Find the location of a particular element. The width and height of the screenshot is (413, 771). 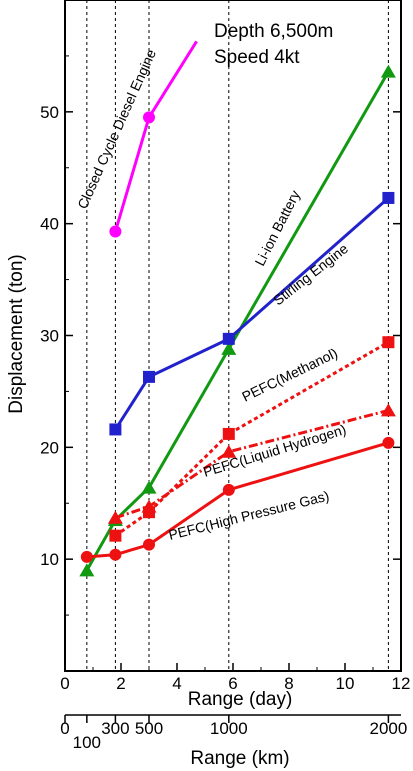

km-tick-label: 500 is located at coordinates (149, 728).